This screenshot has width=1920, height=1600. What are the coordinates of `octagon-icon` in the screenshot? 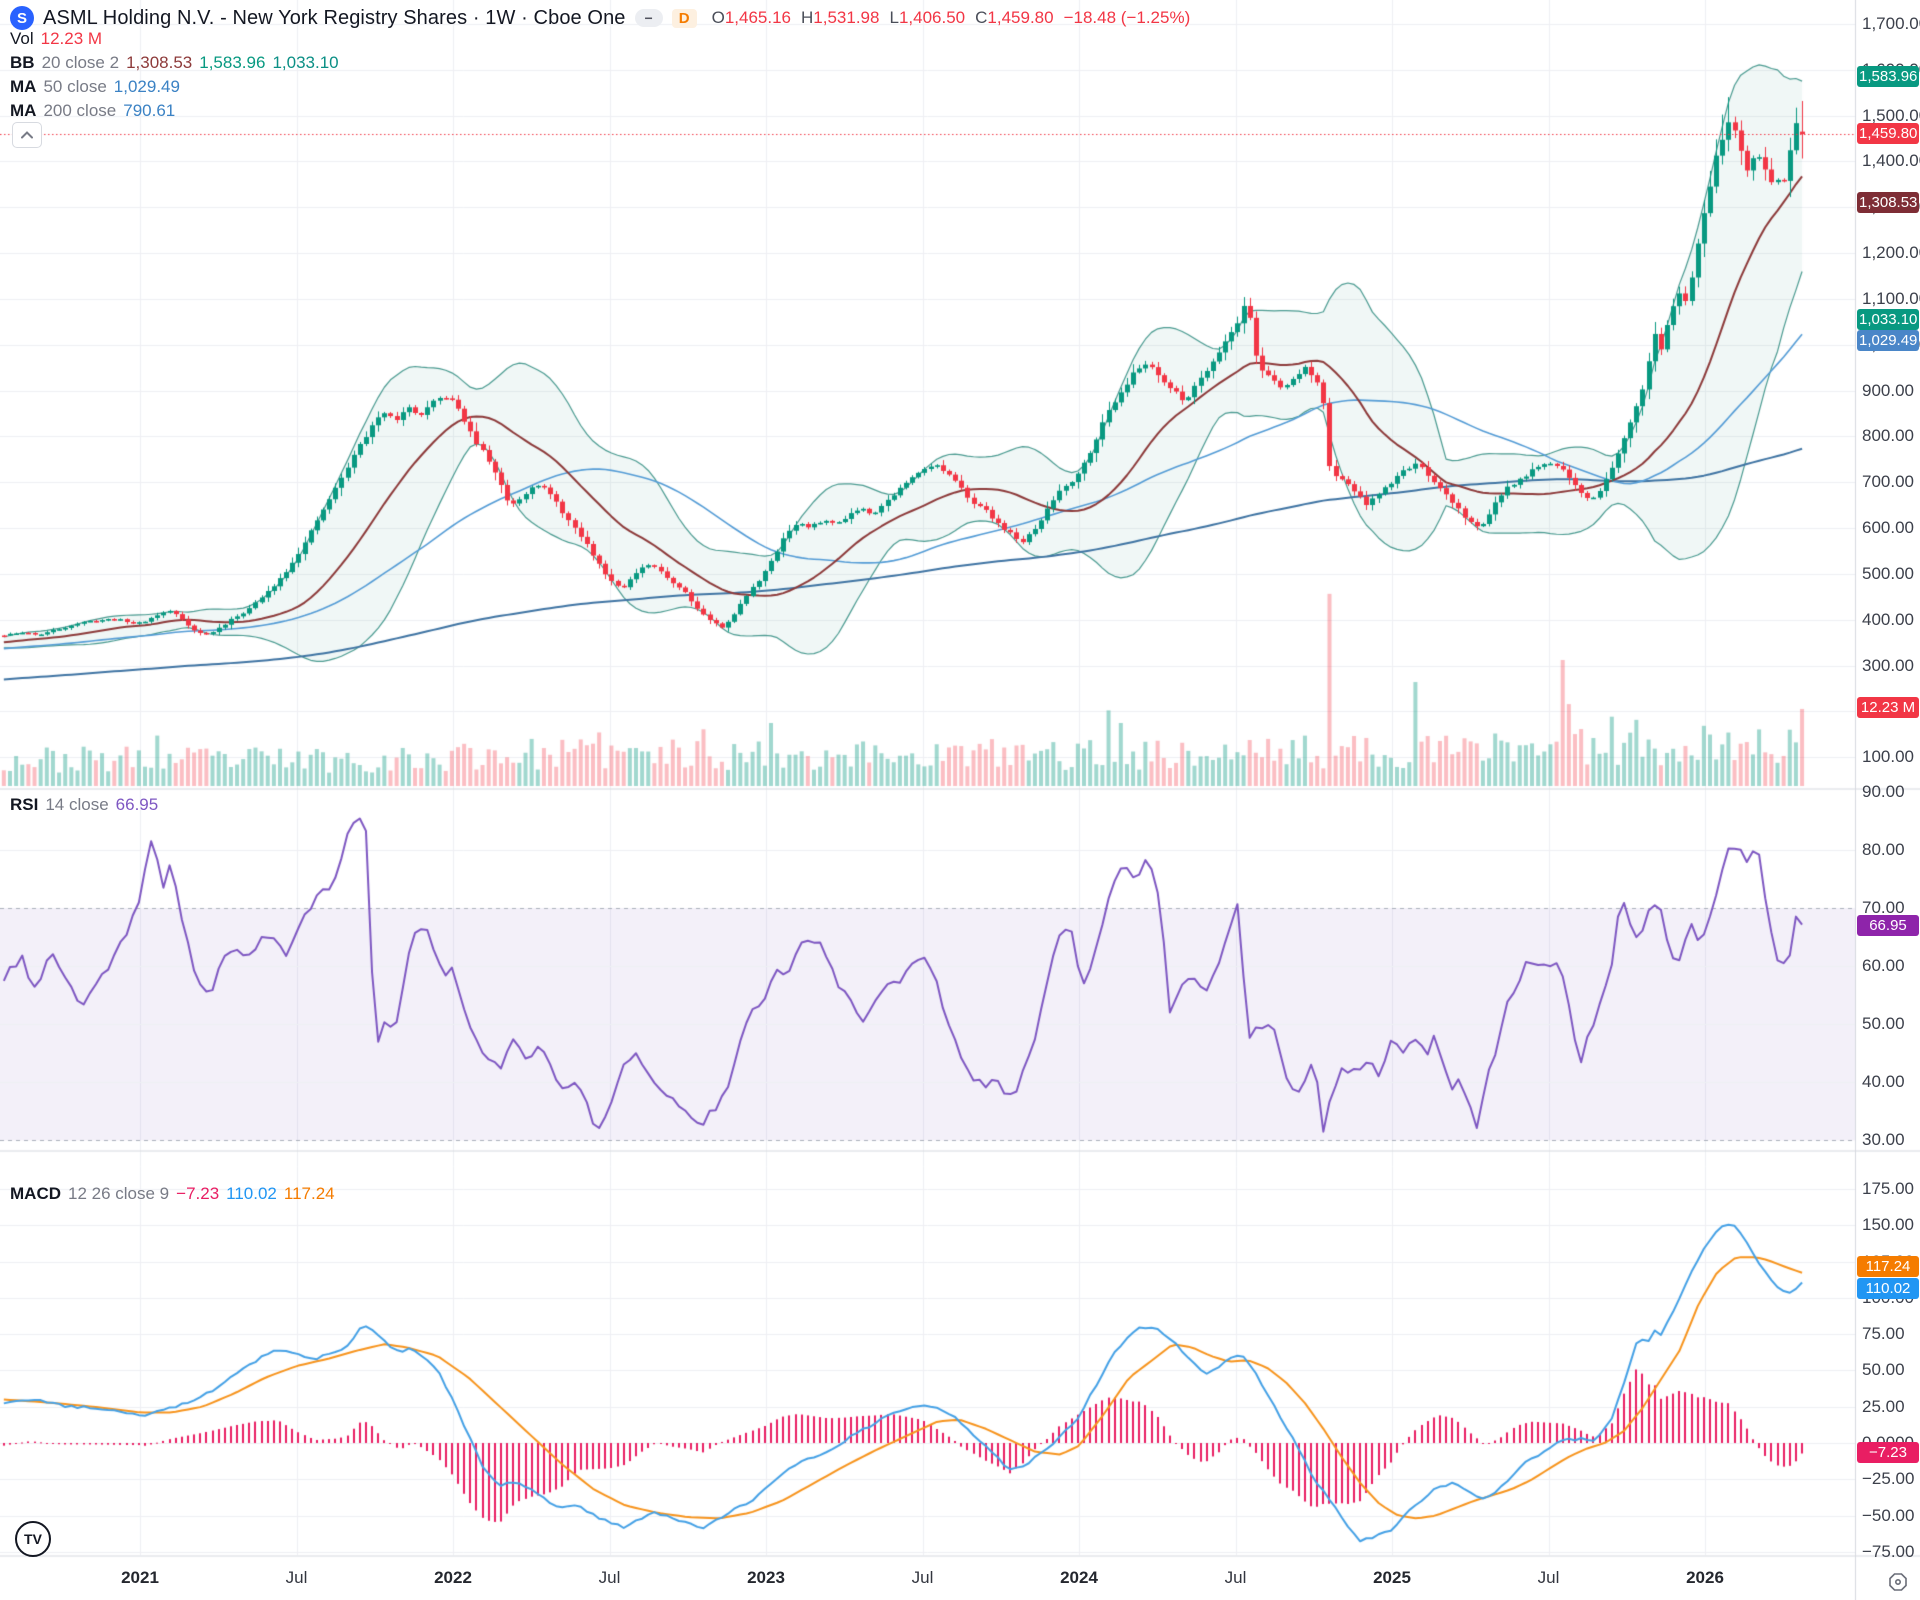 It's located at (1898, 1582).